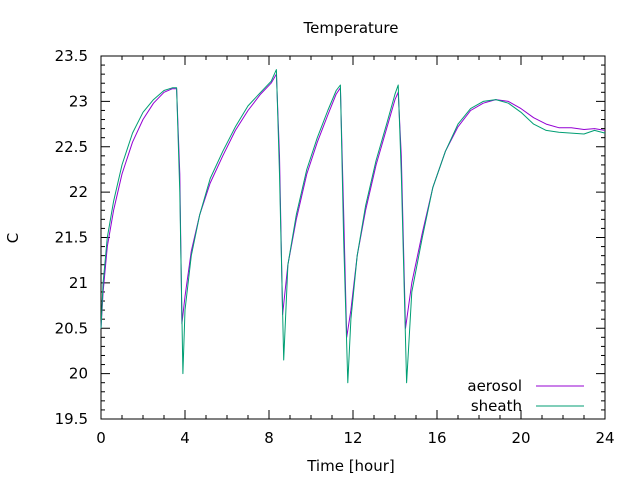 This screenshot has height=480, width=640. What do you see at coordinates (269, 438) in the screenshot?
I see `x-tick-label-2: 8` at bounding box center [269, 438].